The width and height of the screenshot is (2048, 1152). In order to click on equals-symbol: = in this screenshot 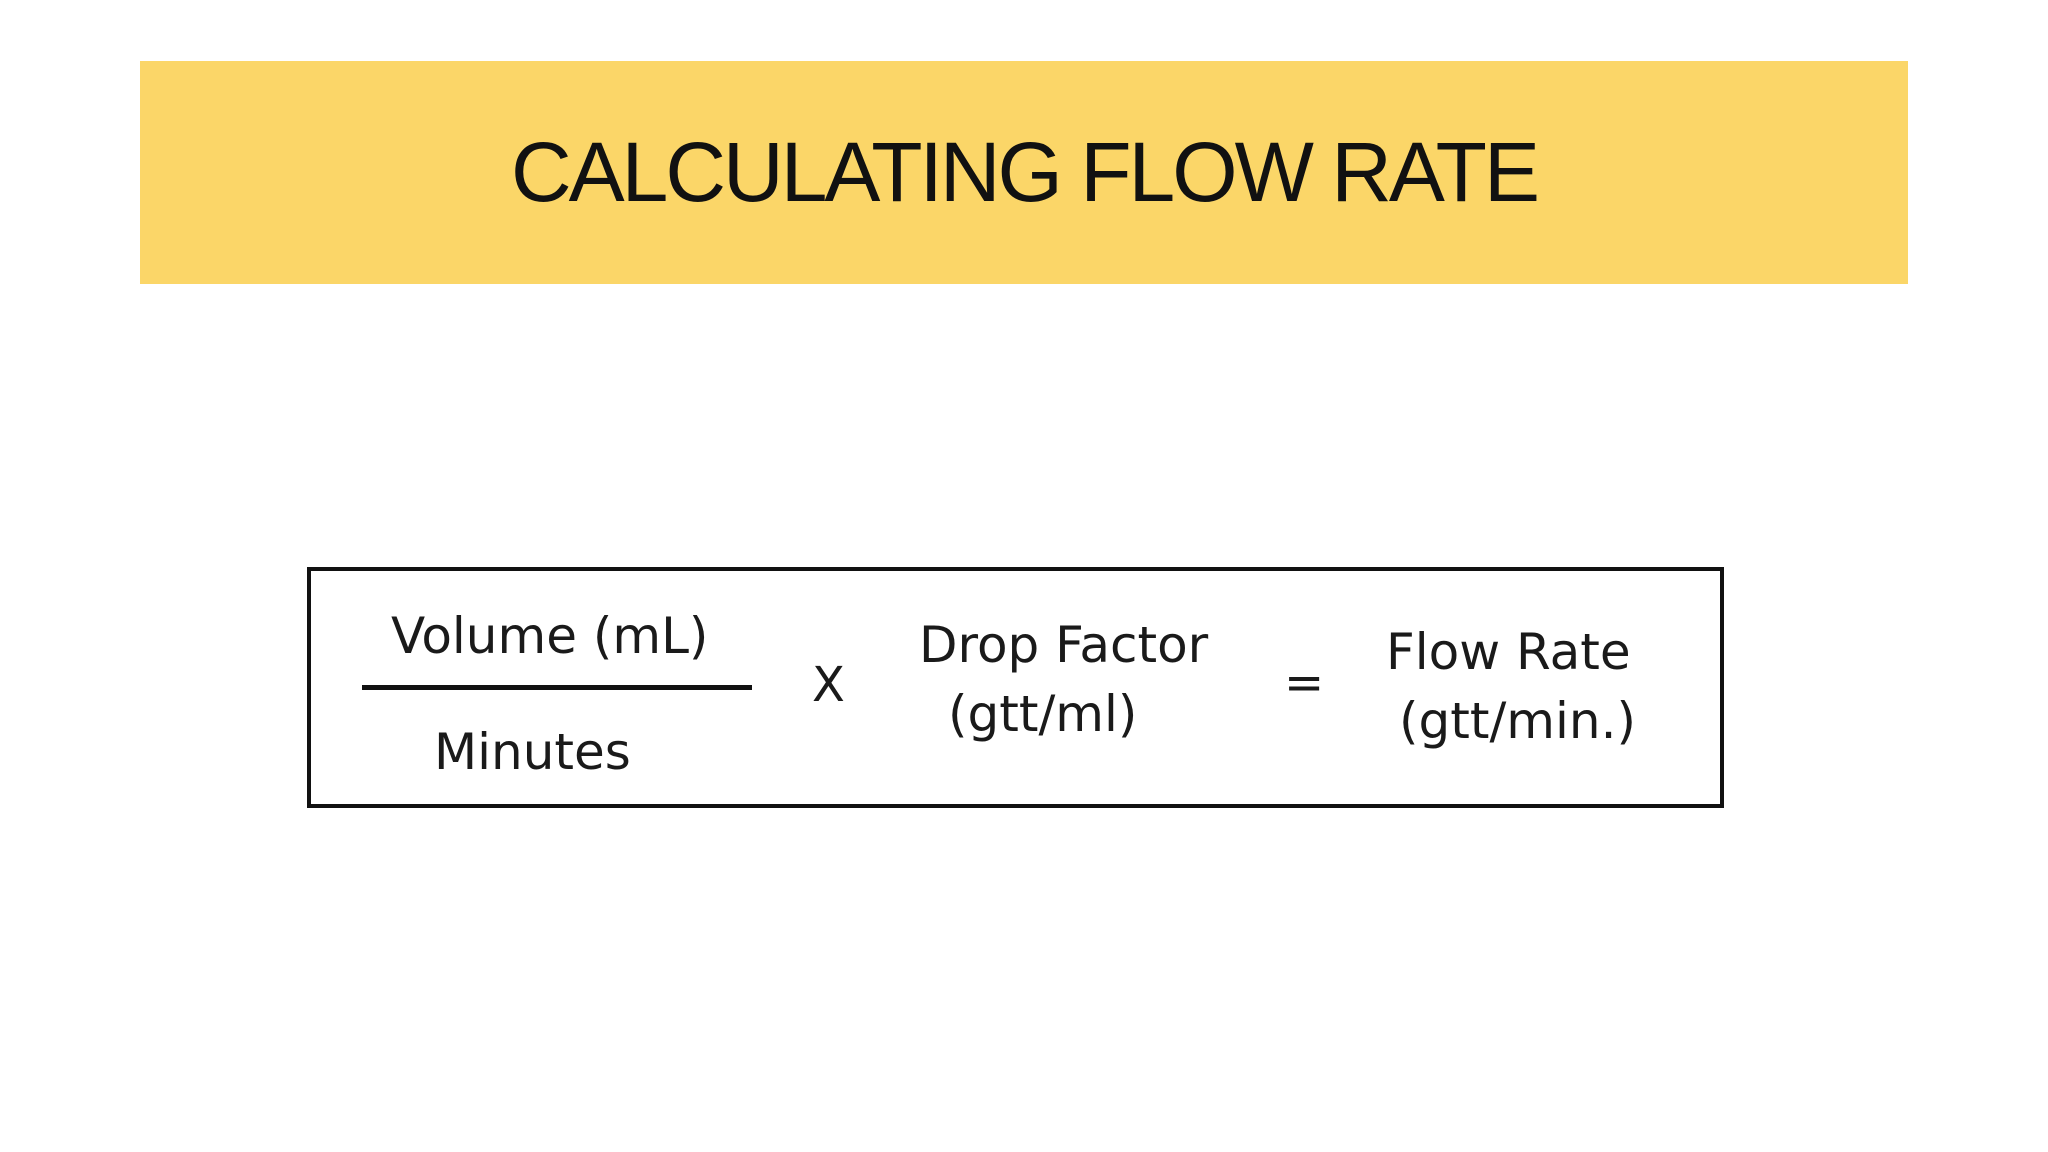, I will do `click(1304, 683)`.